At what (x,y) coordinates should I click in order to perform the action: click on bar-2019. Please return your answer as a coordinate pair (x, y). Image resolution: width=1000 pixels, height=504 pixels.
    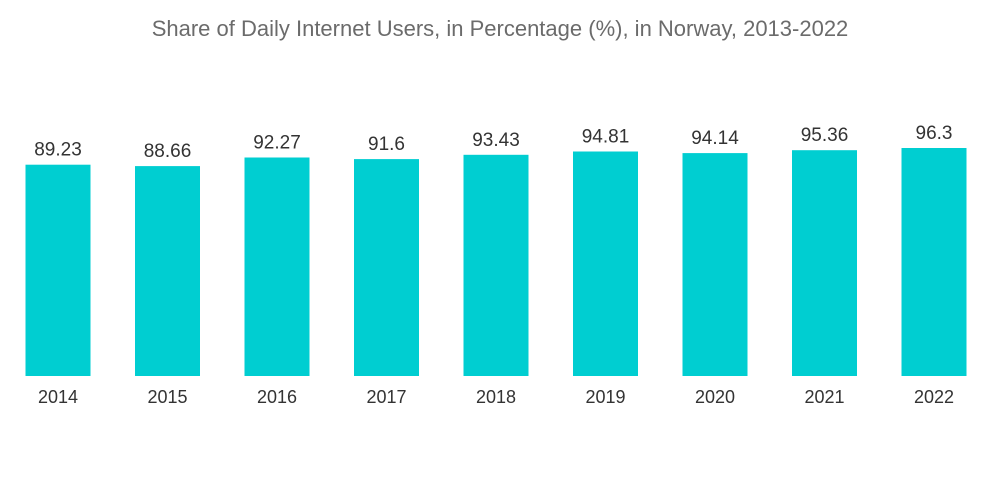
    Looking at the image, I should click on (605, 263).